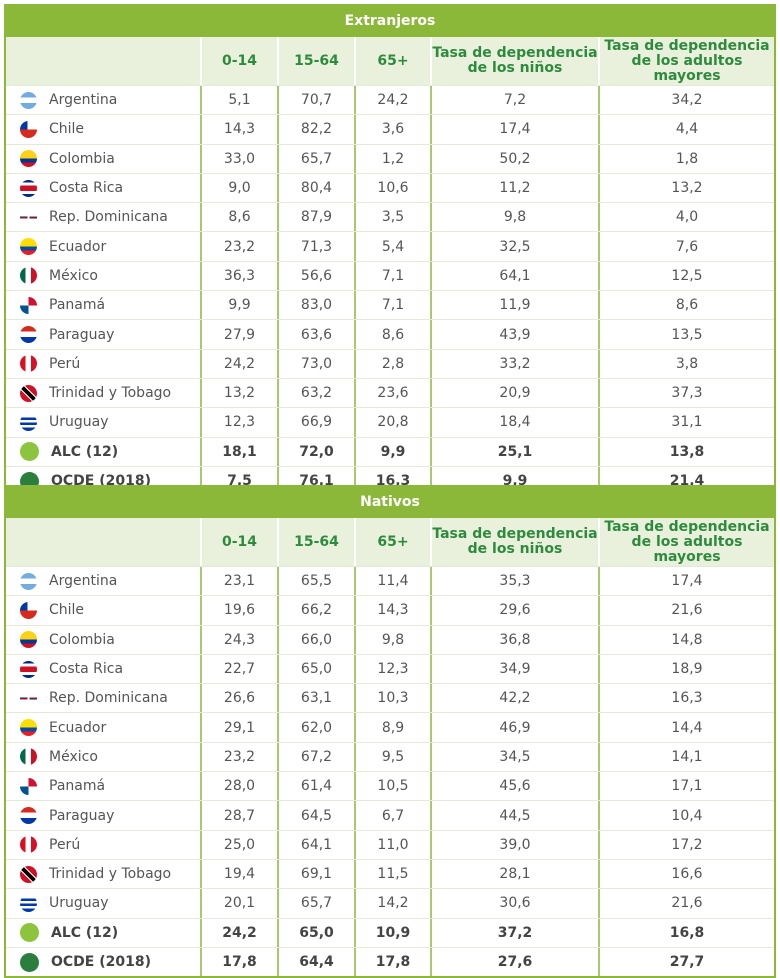 This screenshot has width=780, height=978. I want to click on country-name: Uruguay, so click(79, 422).